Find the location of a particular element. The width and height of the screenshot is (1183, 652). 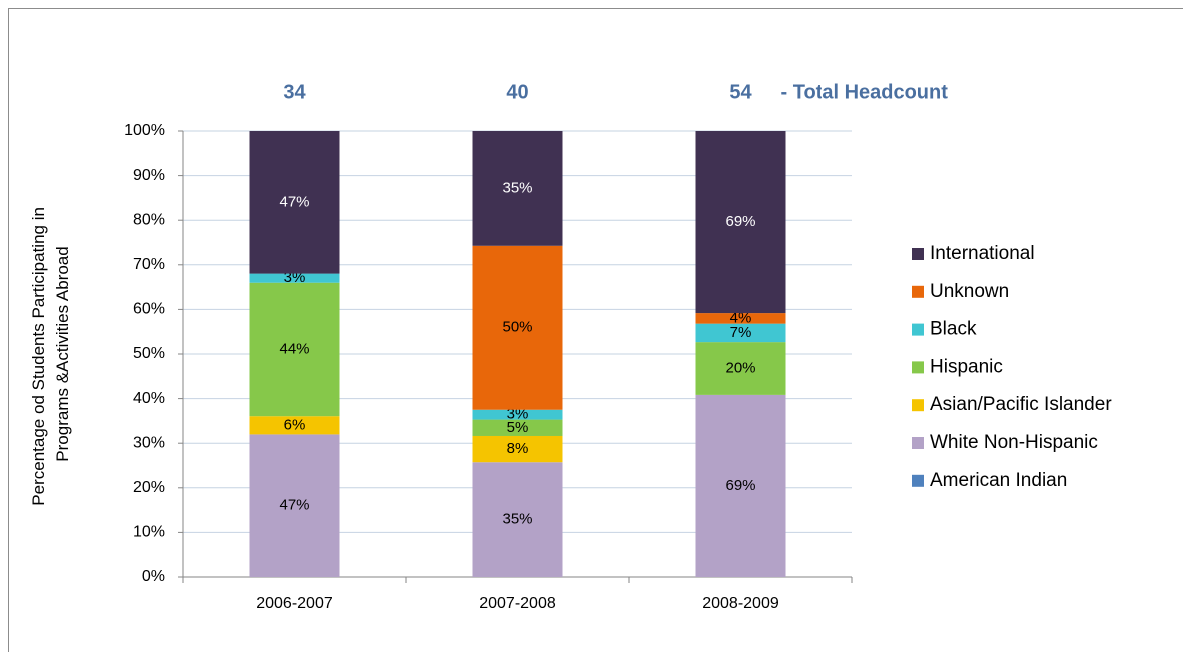

data-label: 50% is located at coordinates (517, 327).